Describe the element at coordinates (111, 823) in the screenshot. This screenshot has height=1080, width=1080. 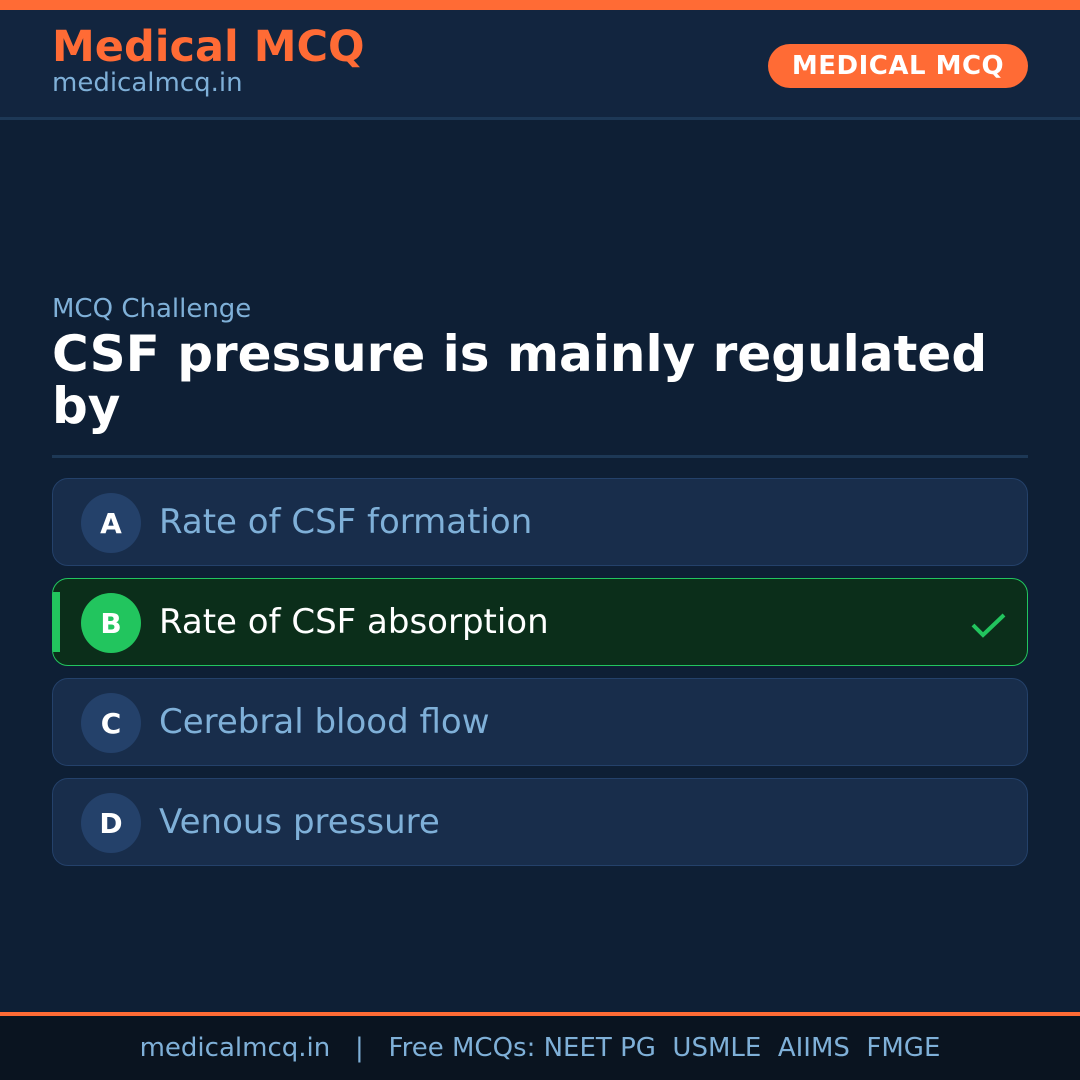
I see `option-letter-badge: D` at that location.